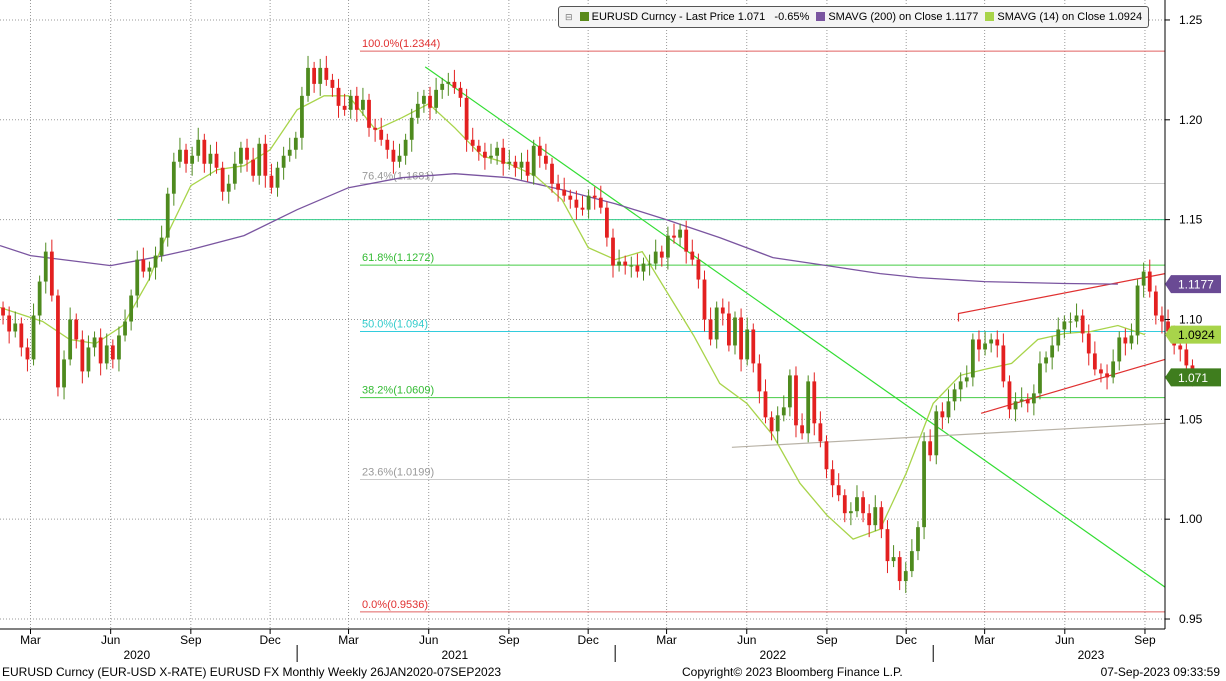  I want to click on footer-timestamp: 07-Sep-2023 09:33:59, so click(1160, 672).